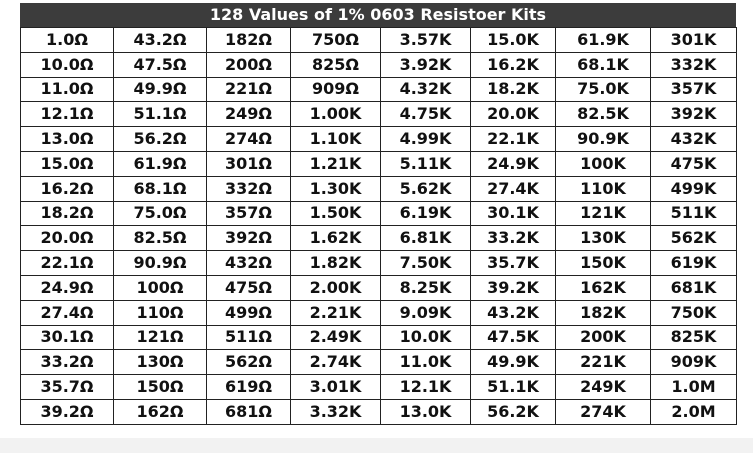 The image size is (753, 453). I want to click on resistor-value: 56.2Ω, so click(160, 139).